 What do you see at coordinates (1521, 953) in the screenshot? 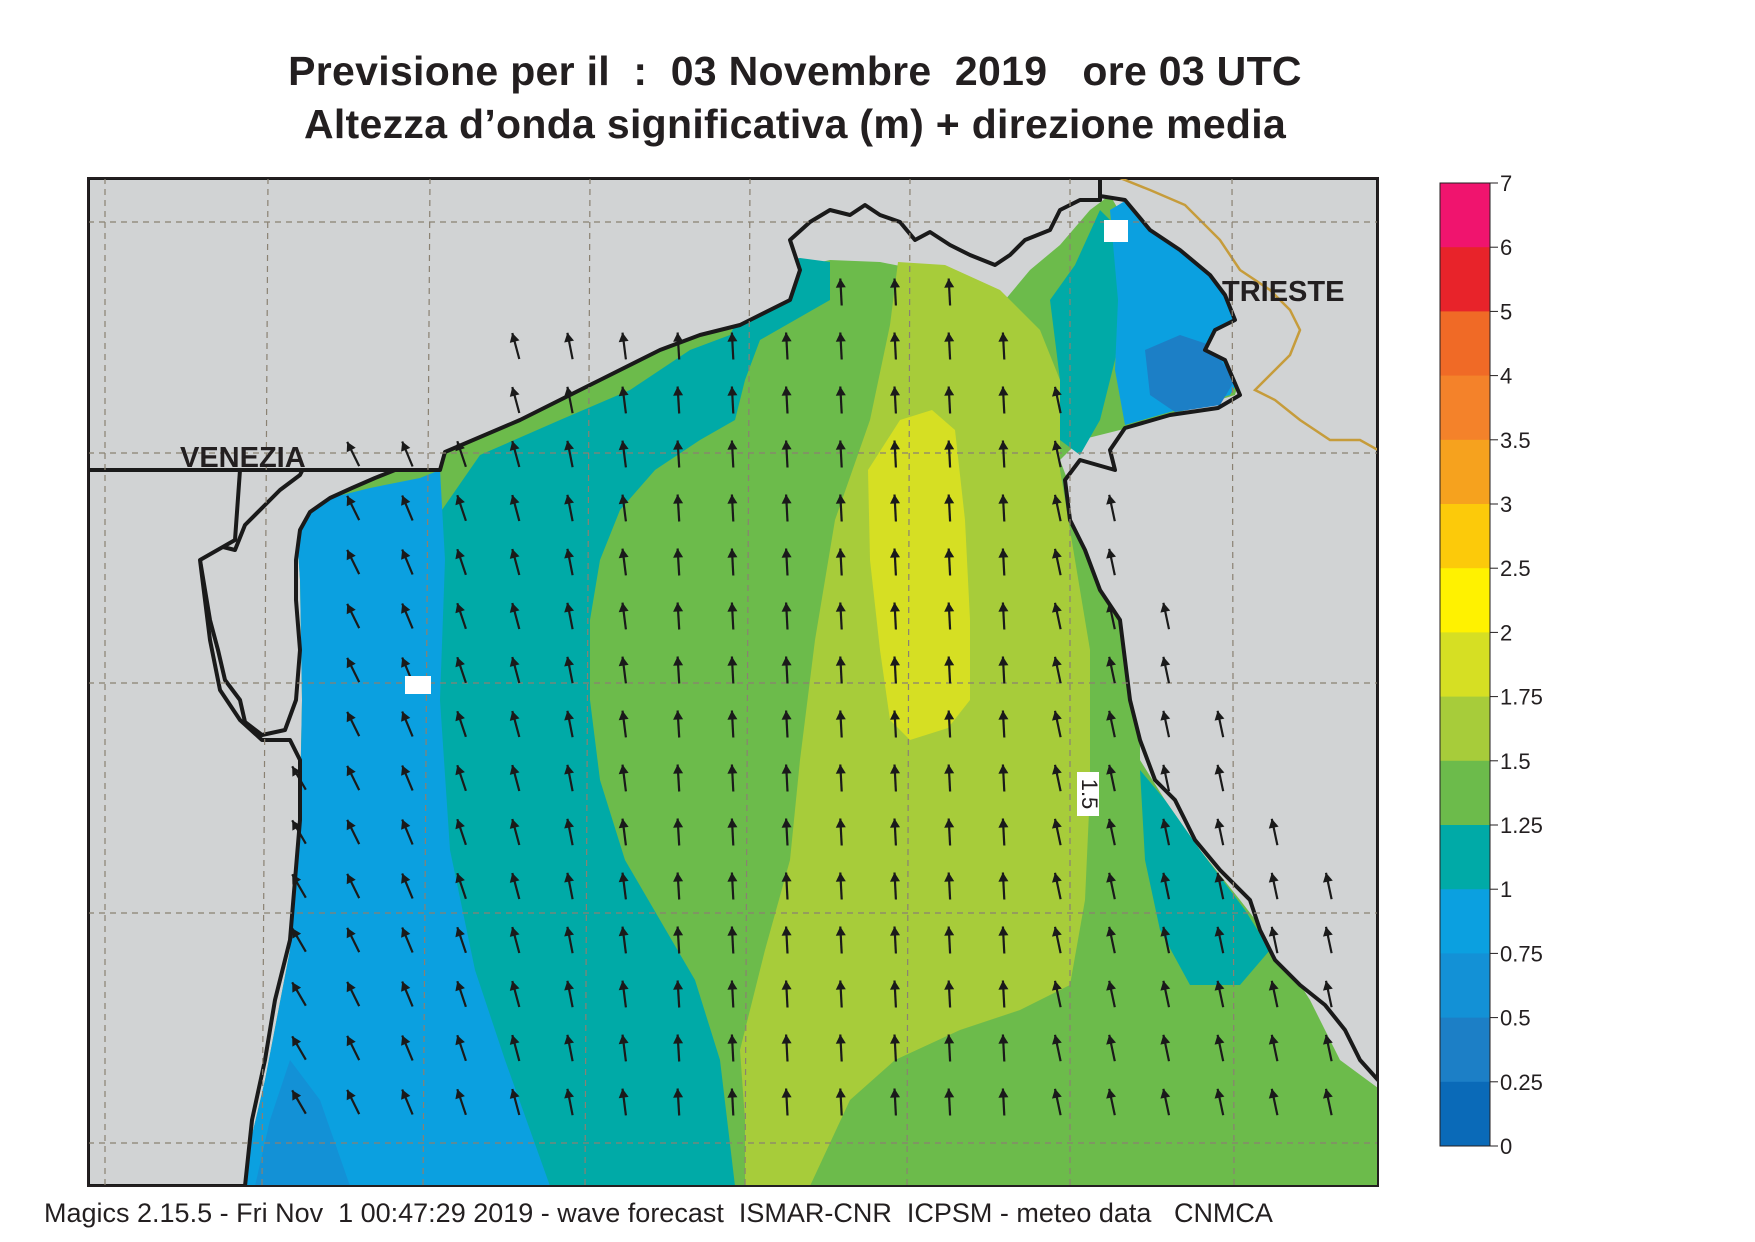
I see `colorbar-tick-label: 0.75` at bounding box center [1521, 953].